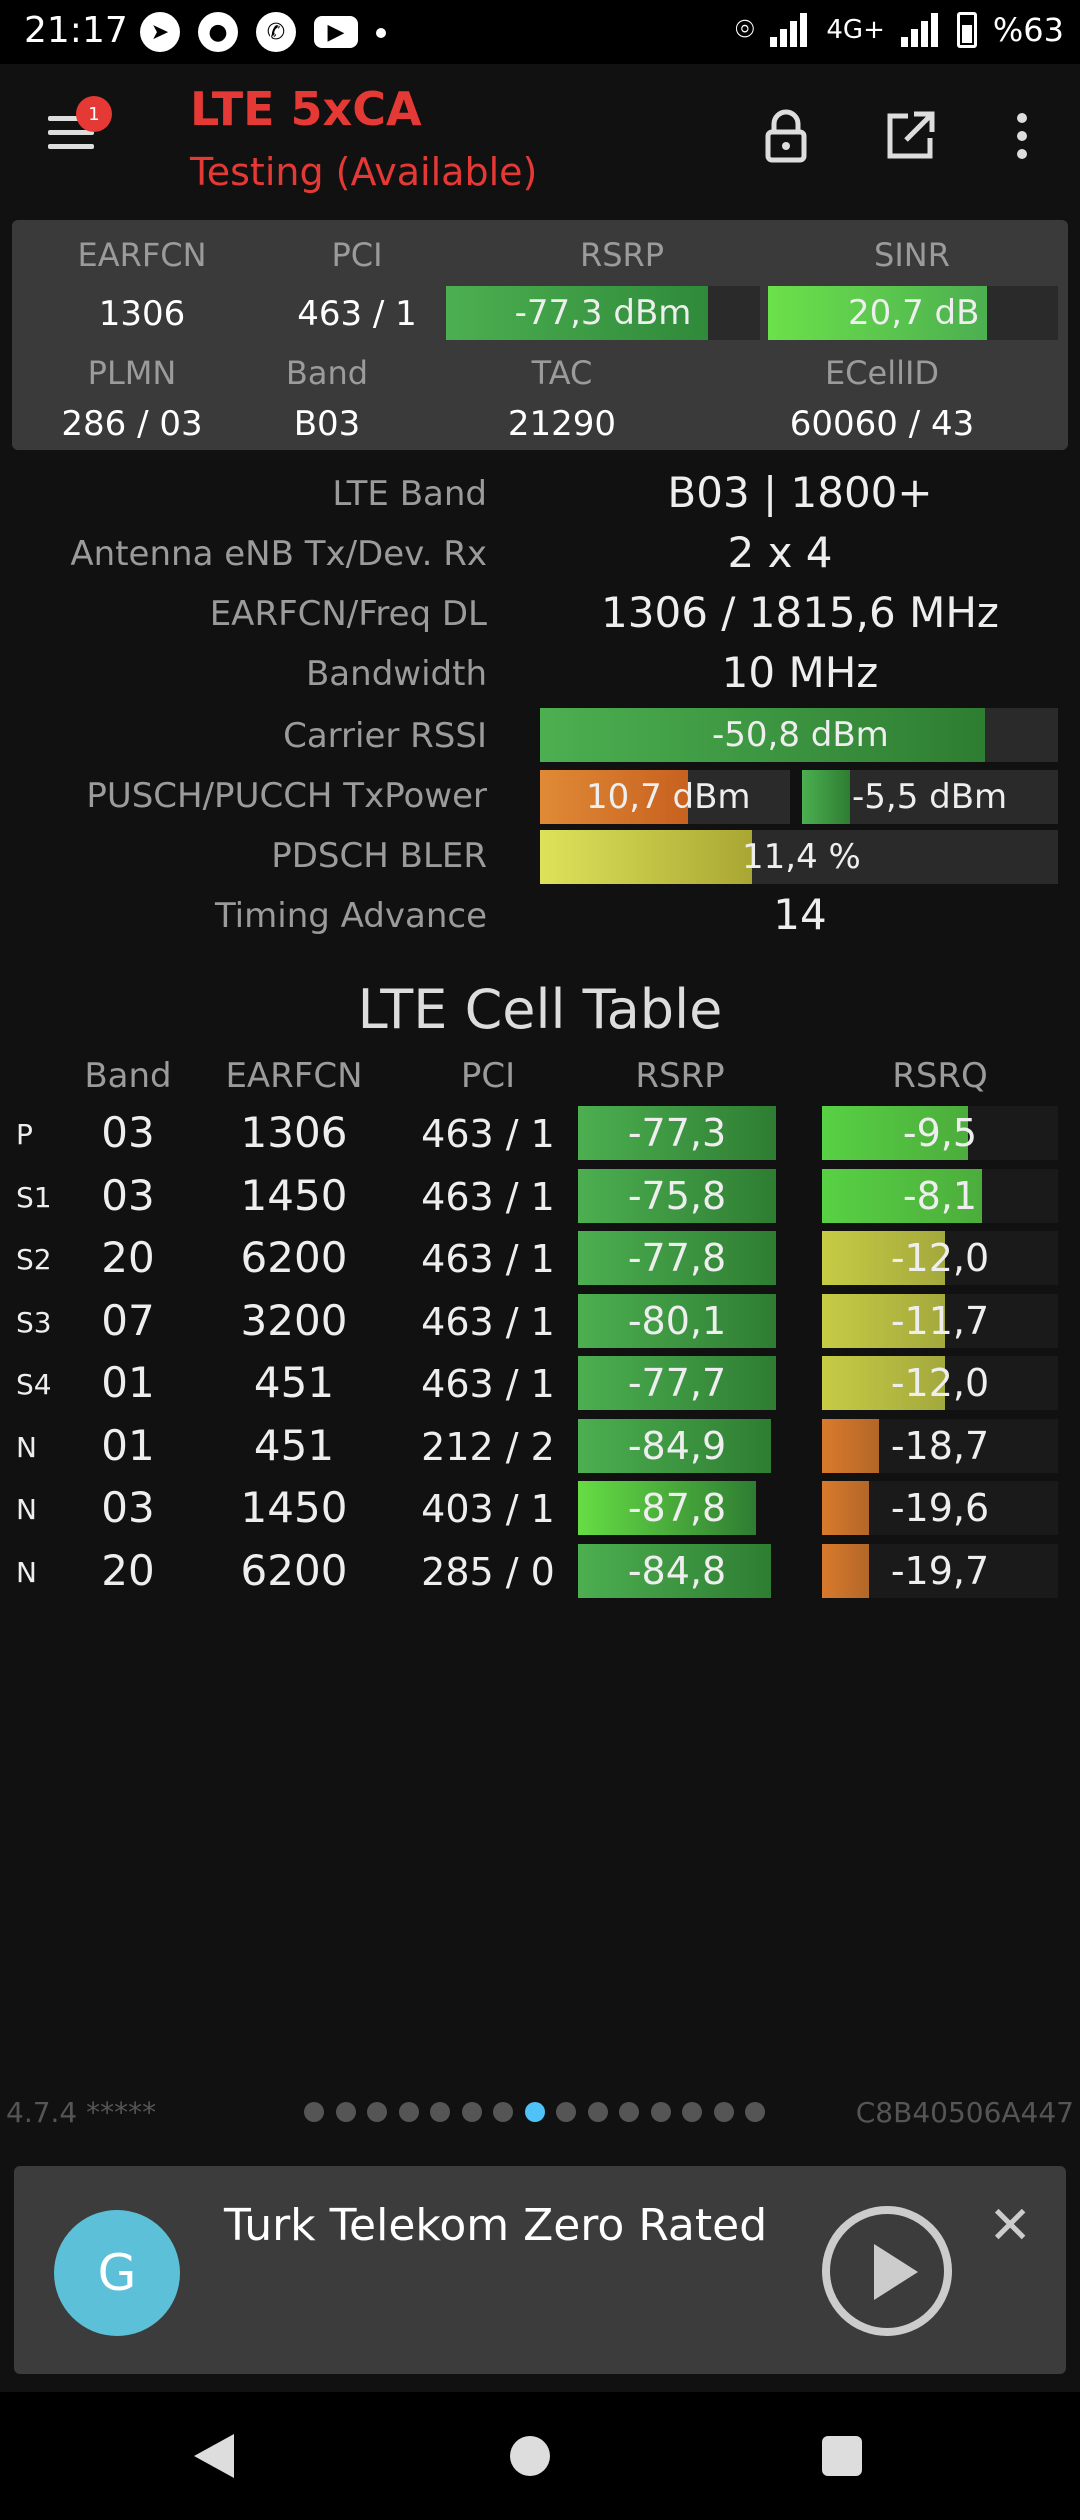  I want to click on page-subtitle: Testing (Available), so click(364, 172).